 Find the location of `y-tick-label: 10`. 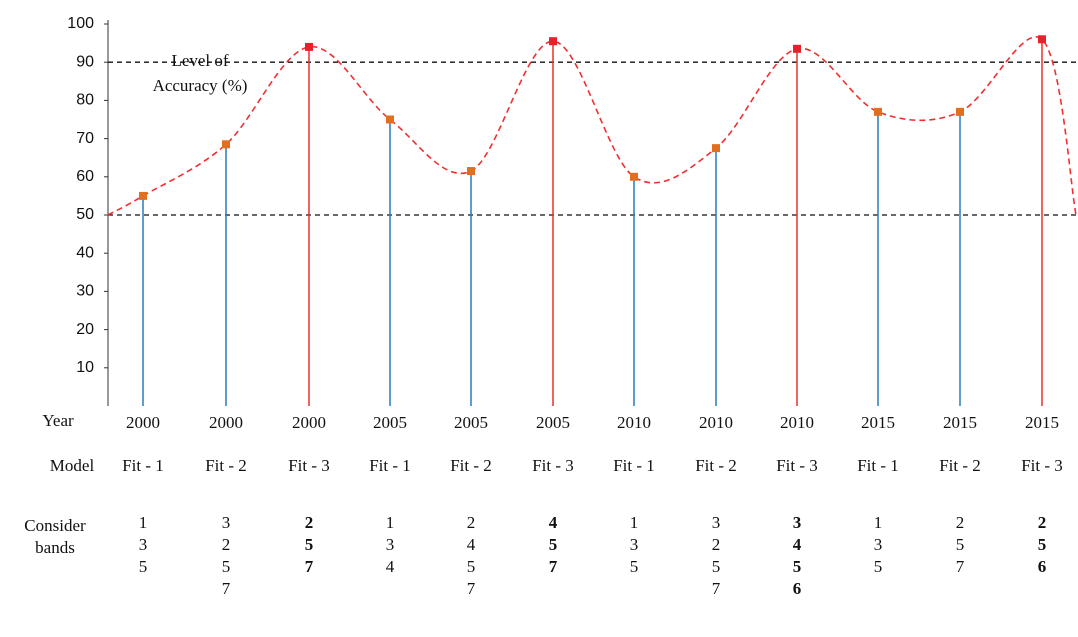

y-tick-label: 10 is located at coordinates (85, 367).